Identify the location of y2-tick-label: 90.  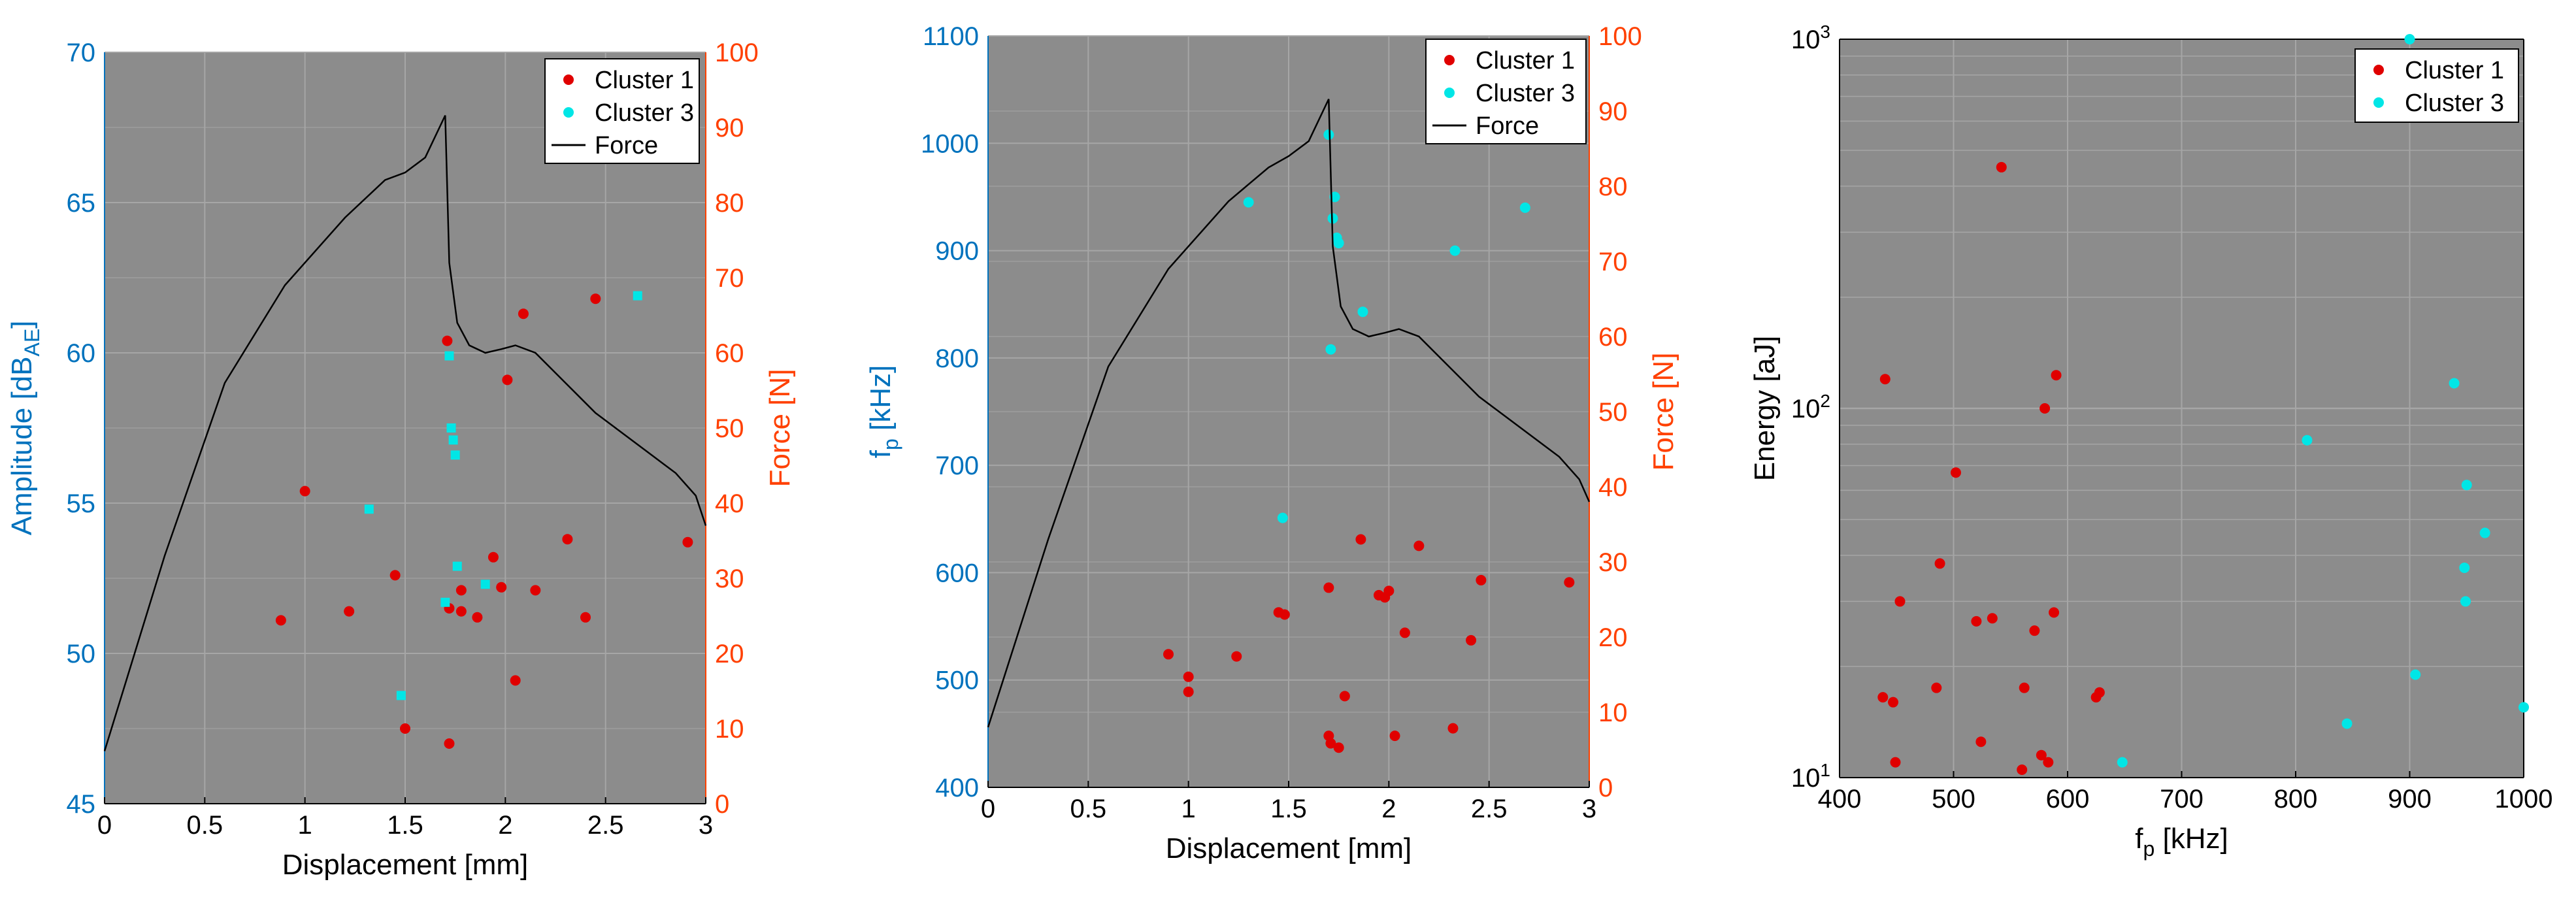
(729, 128).